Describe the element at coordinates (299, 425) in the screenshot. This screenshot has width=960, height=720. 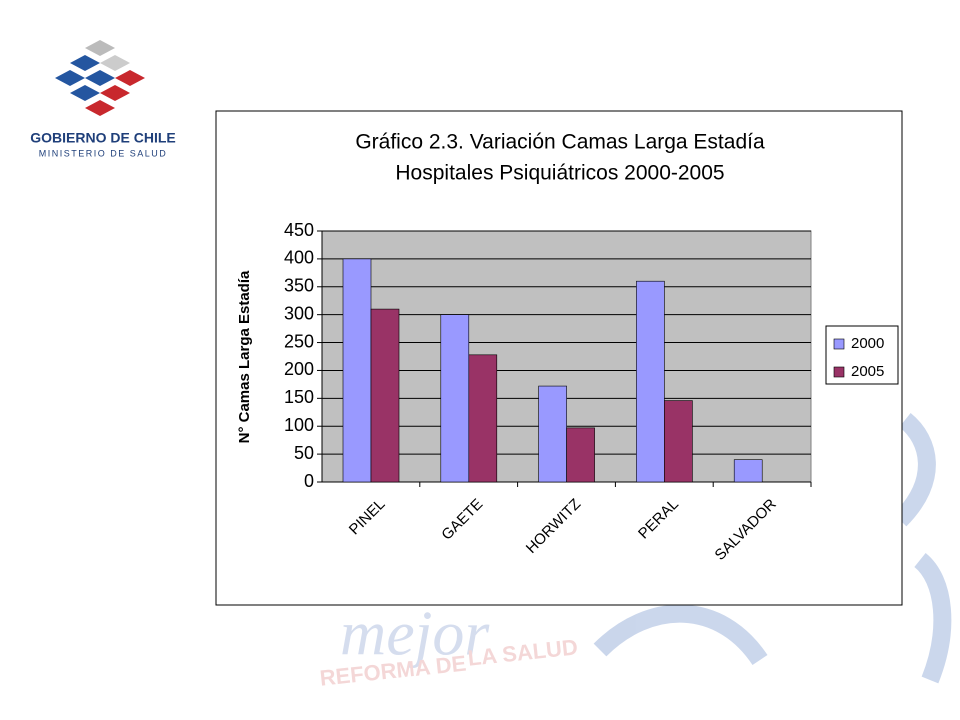
I see `y-tick-label: 100` at that location.